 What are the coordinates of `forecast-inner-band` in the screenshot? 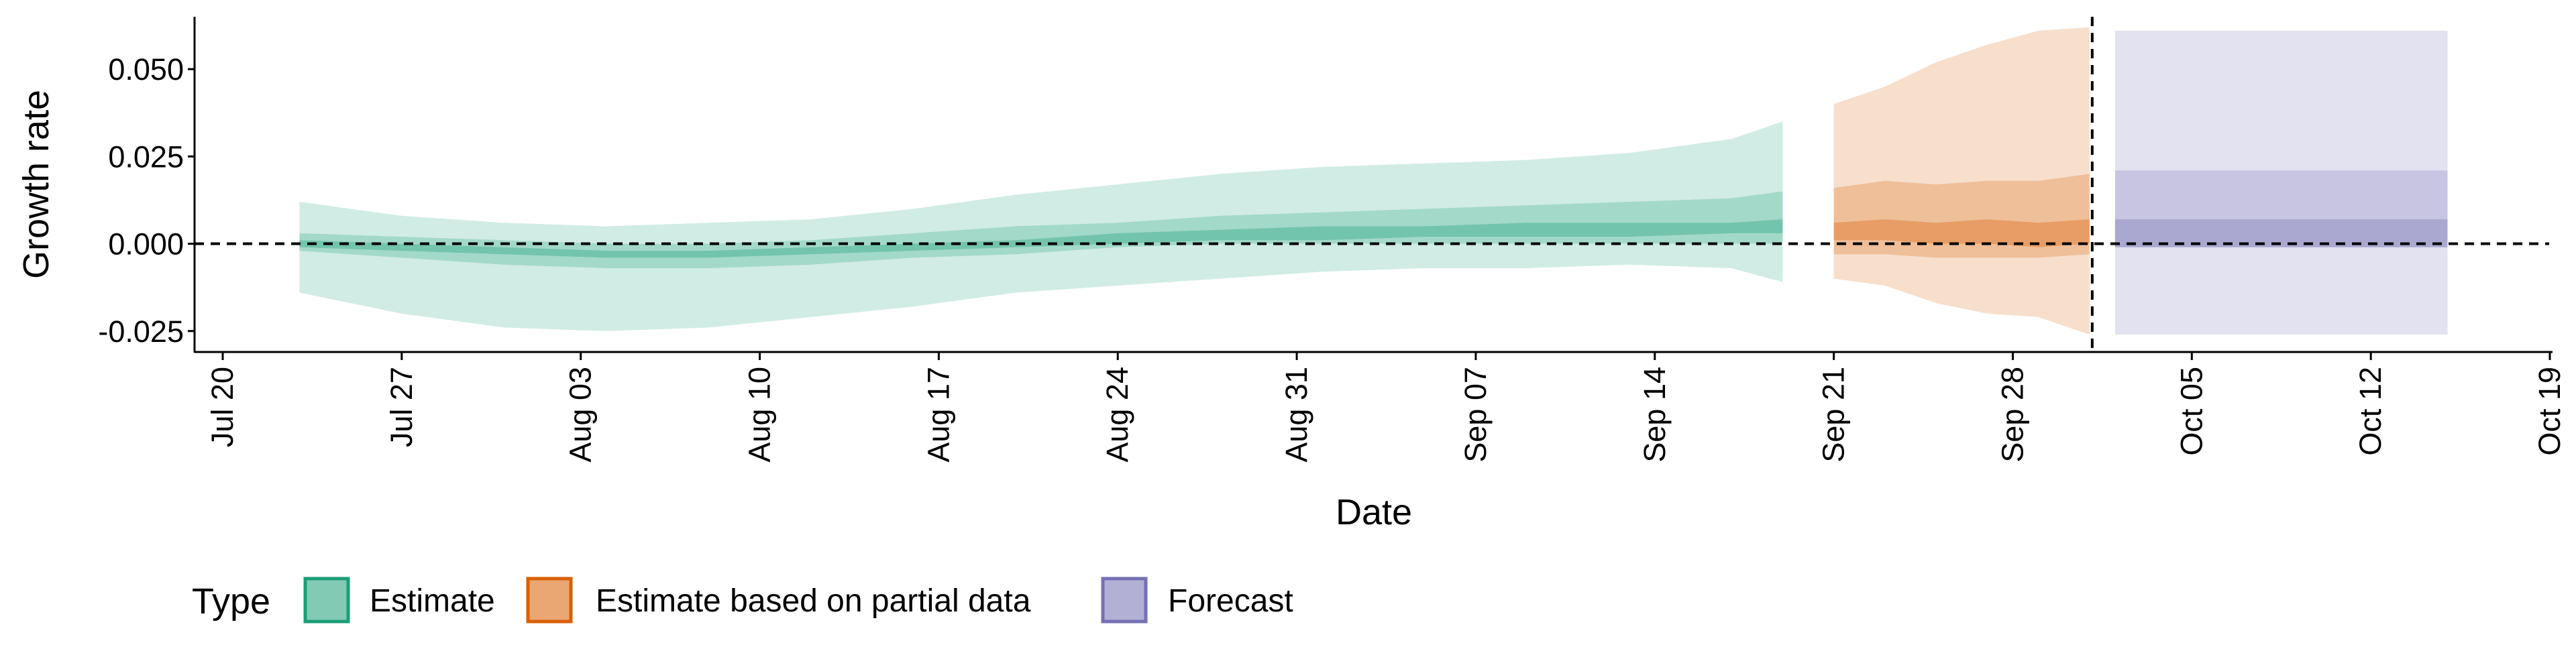 It's located at (2281, 233).